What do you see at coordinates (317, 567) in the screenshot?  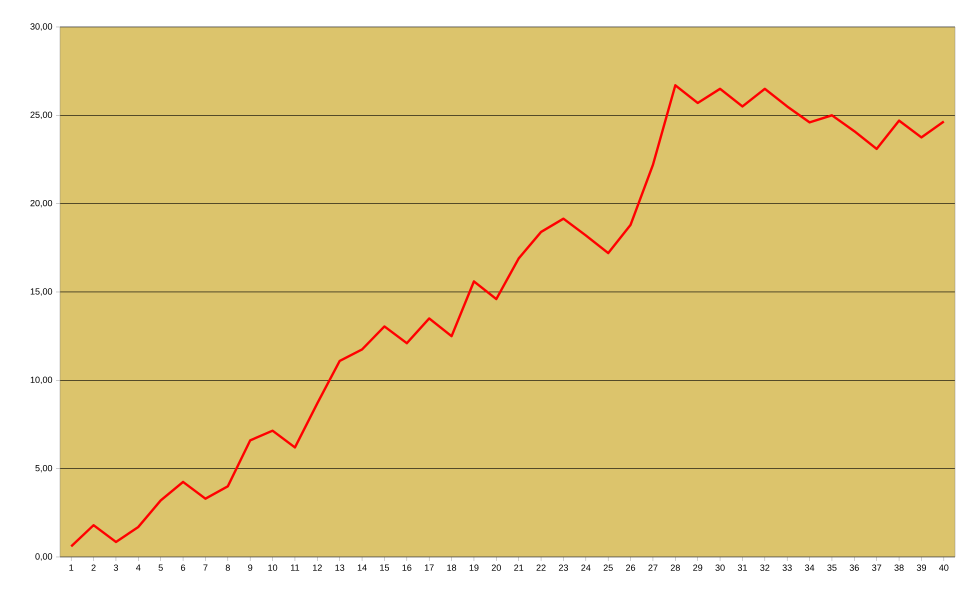 I see `x-tick-label: 12` at bounding box center [317, 567].